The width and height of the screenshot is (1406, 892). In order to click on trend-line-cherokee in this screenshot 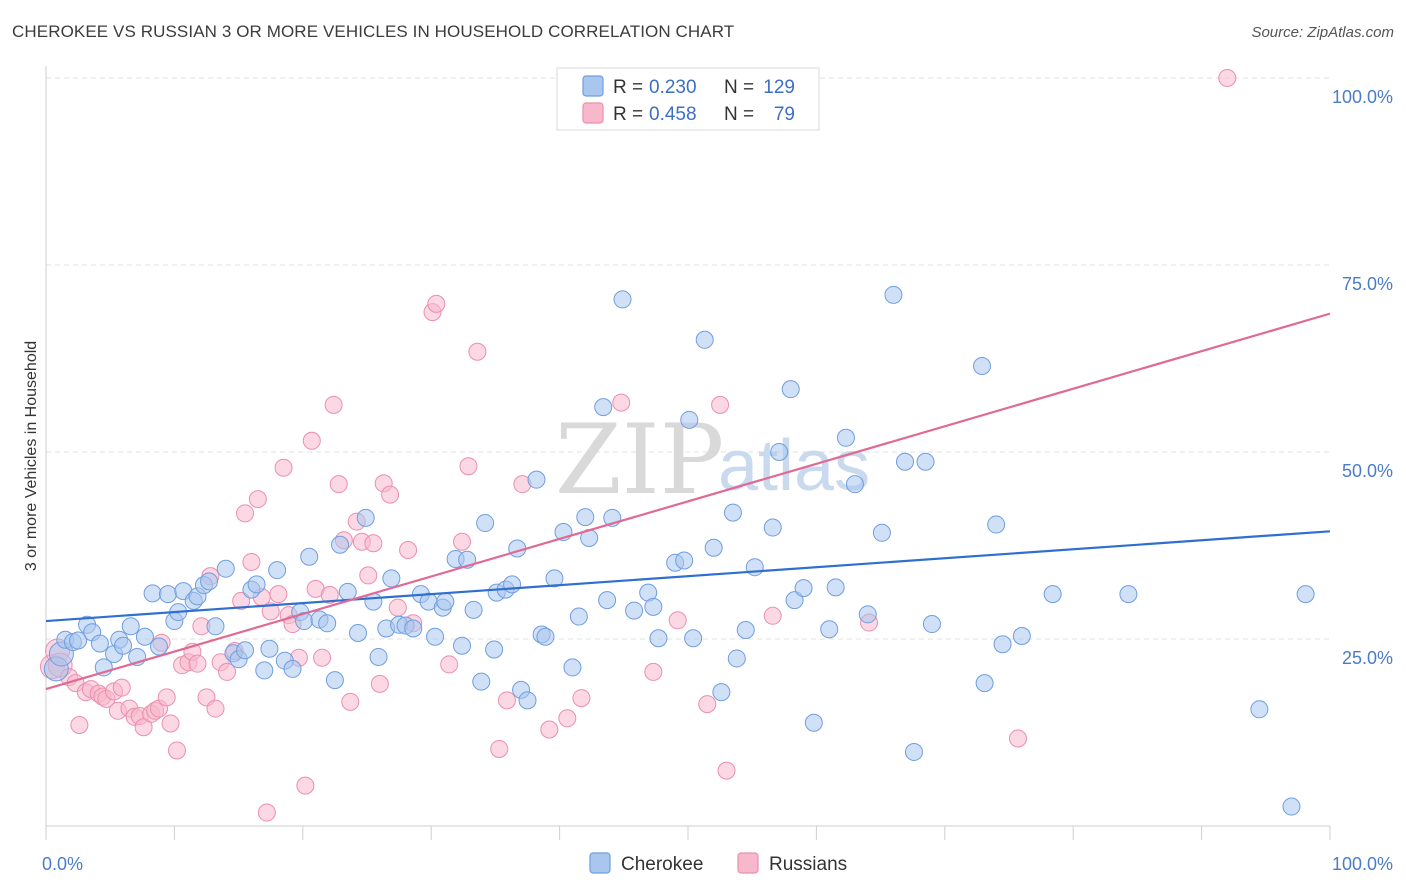, I will do `click(688, 576)`.